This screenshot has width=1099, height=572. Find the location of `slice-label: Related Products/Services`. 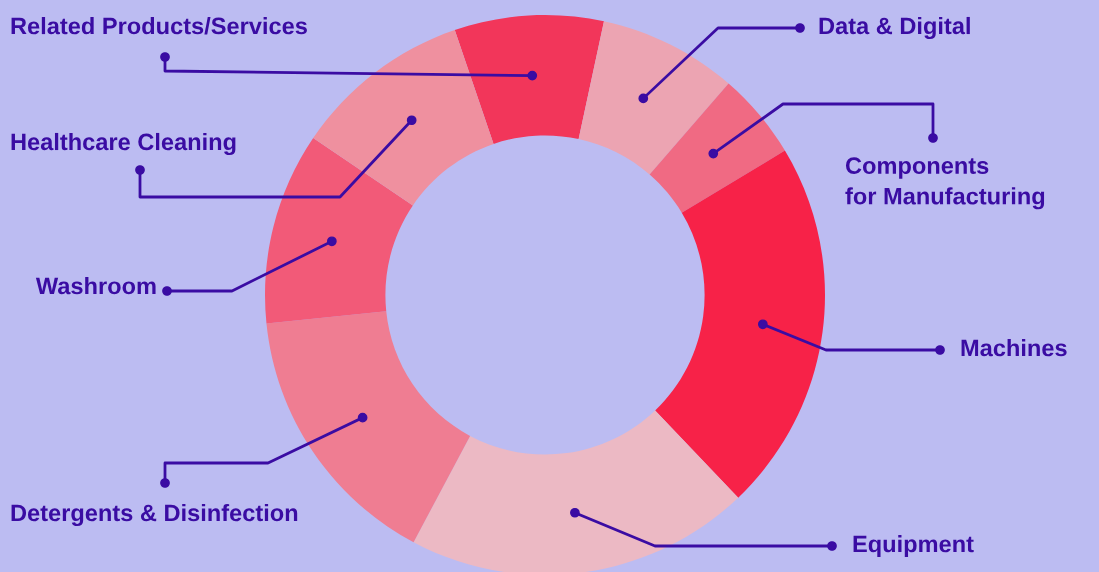

slice-label: Related Products/Services is located at coordinates (159, 26).